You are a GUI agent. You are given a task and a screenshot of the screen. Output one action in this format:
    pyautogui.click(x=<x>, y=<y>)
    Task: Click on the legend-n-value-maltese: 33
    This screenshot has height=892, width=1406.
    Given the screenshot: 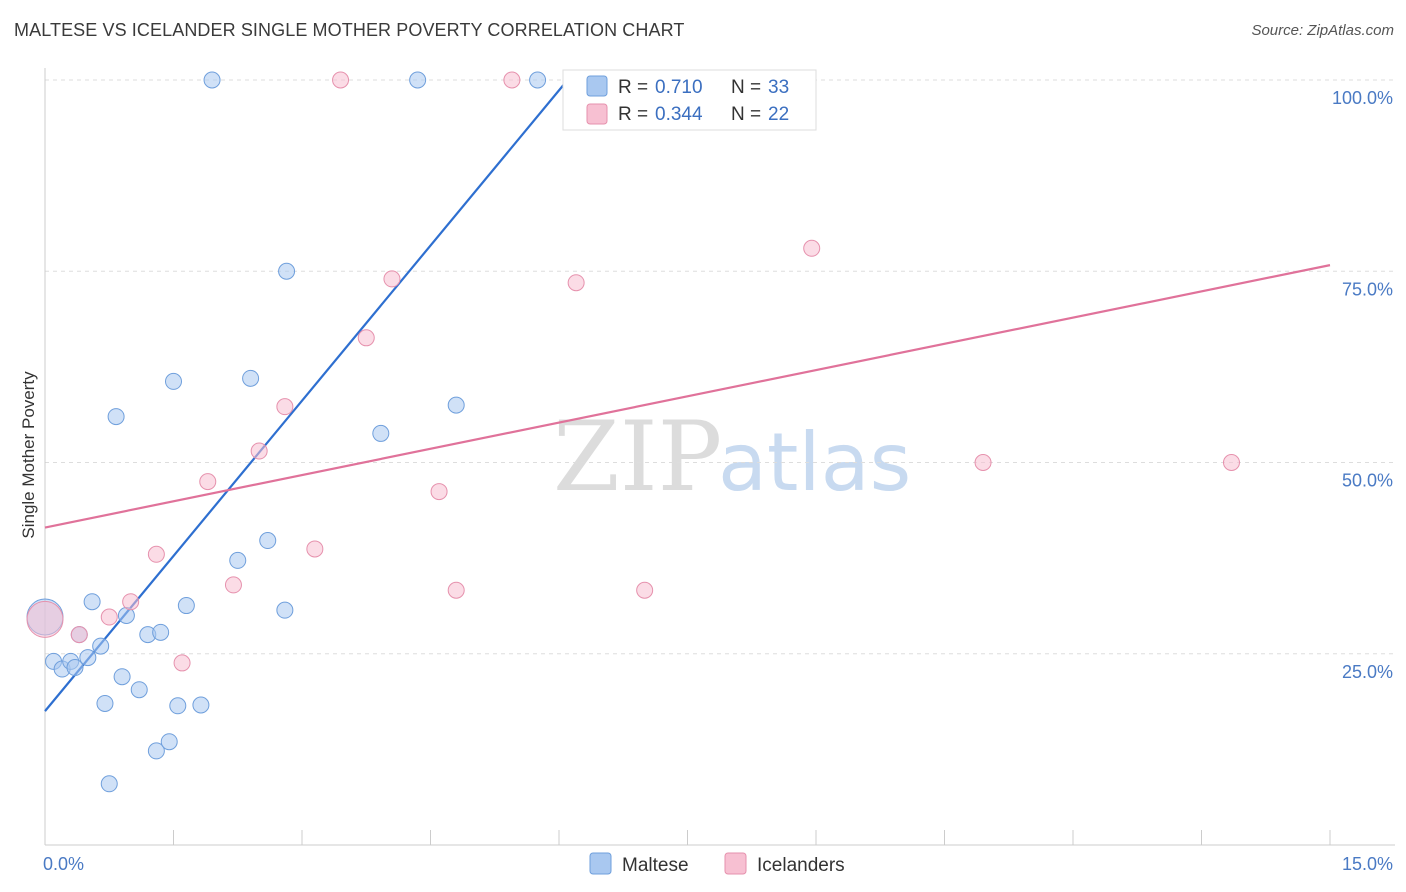 What is the action you would take?
    pyautogui.click(x=778, y=87)
    